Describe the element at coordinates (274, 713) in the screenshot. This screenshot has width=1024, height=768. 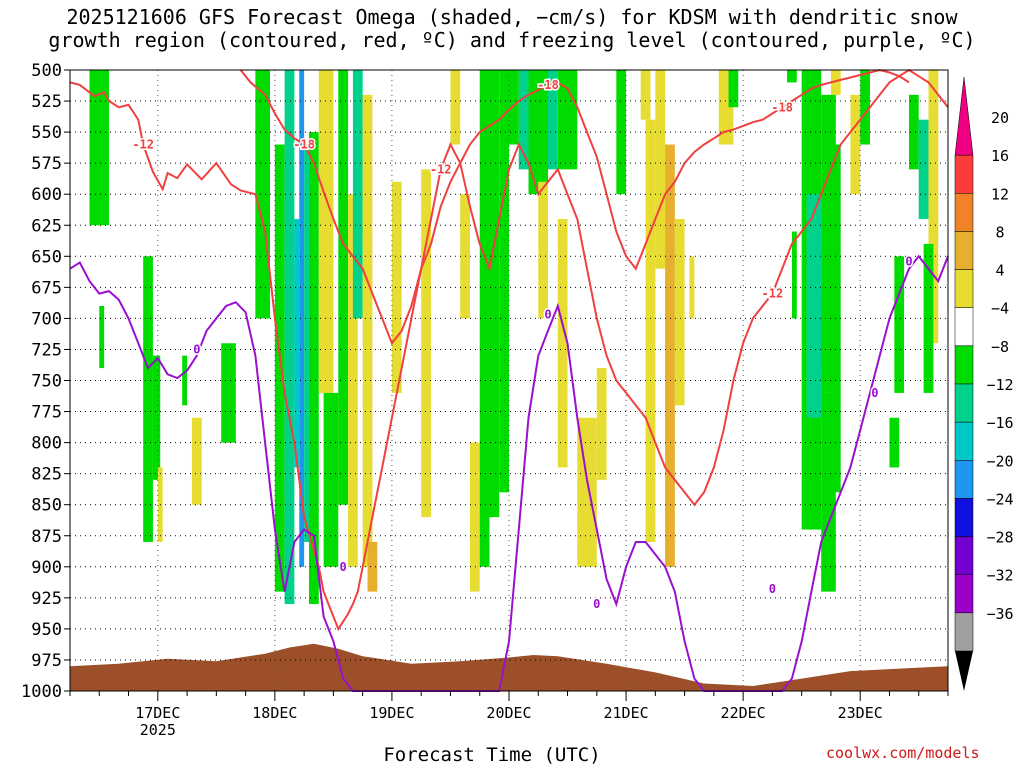
I see `x-tick-label-18DEC: 18DEC` at that location.